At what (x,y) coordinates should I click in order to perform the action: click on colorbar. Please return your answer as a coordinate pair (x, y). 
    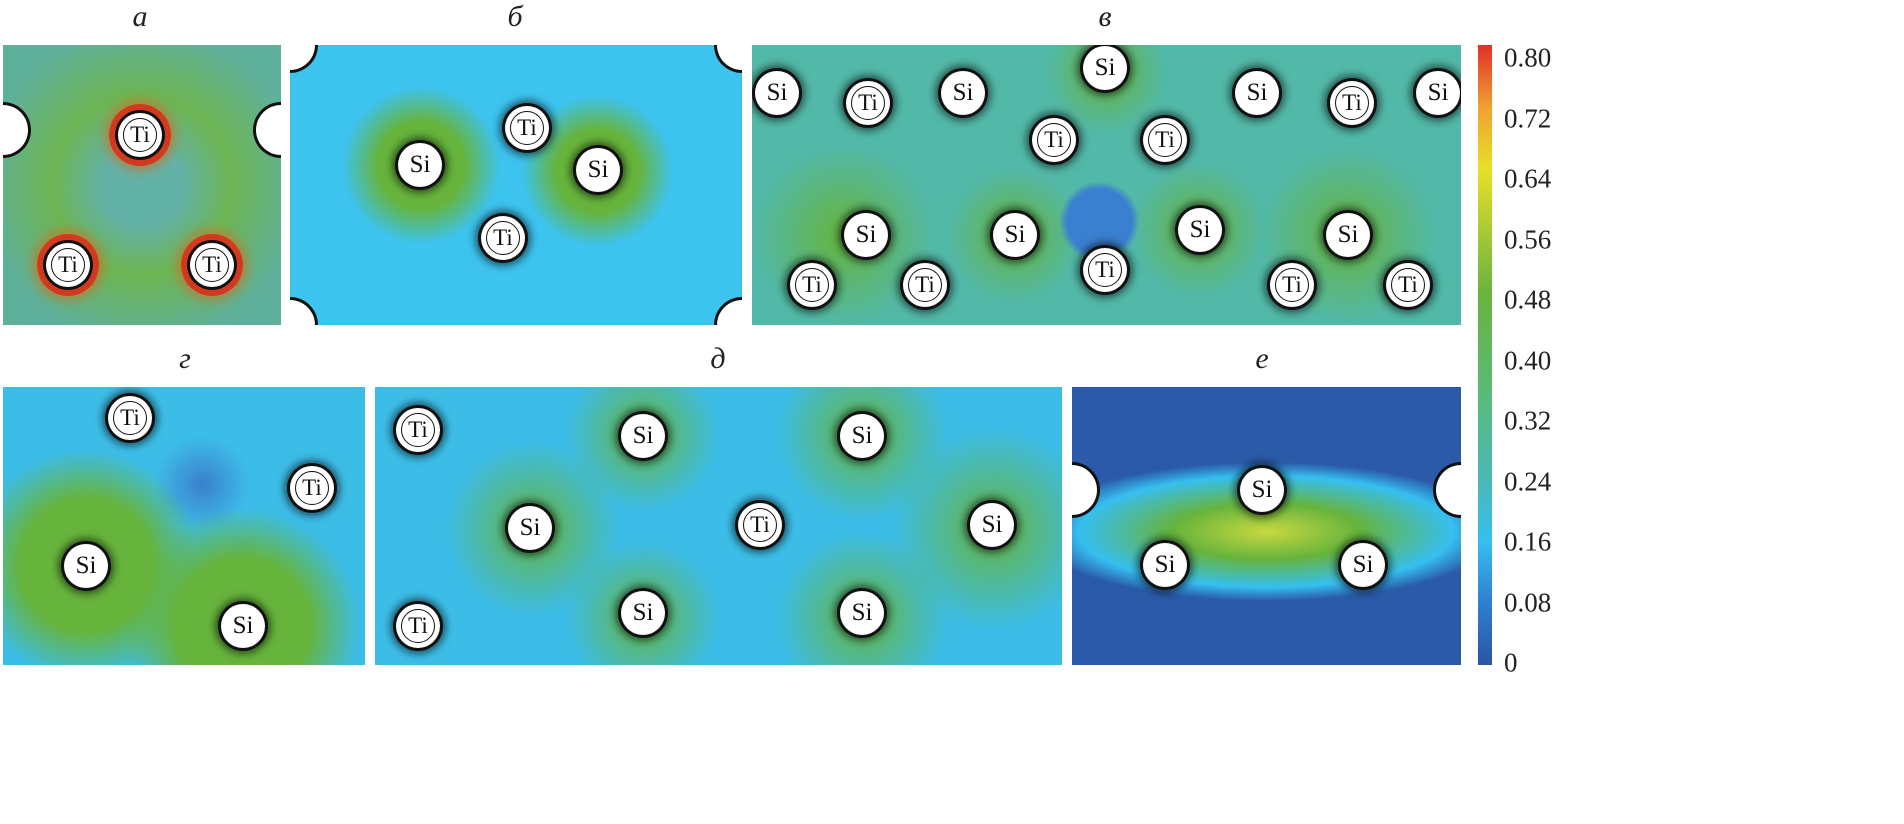
    Looking at the image, I should click on (1485, 355).